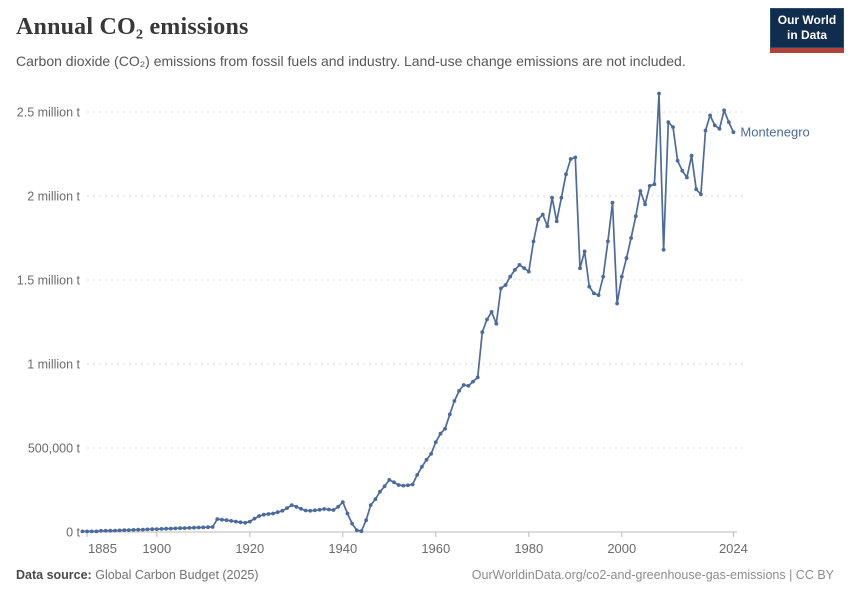 Image resolution: width=850 pixels, height=600 pixels. What do you see at coordinates (156, 548) in the screenshot?
I see `x-tick-label: 1900` at bounding box center [156, 548].